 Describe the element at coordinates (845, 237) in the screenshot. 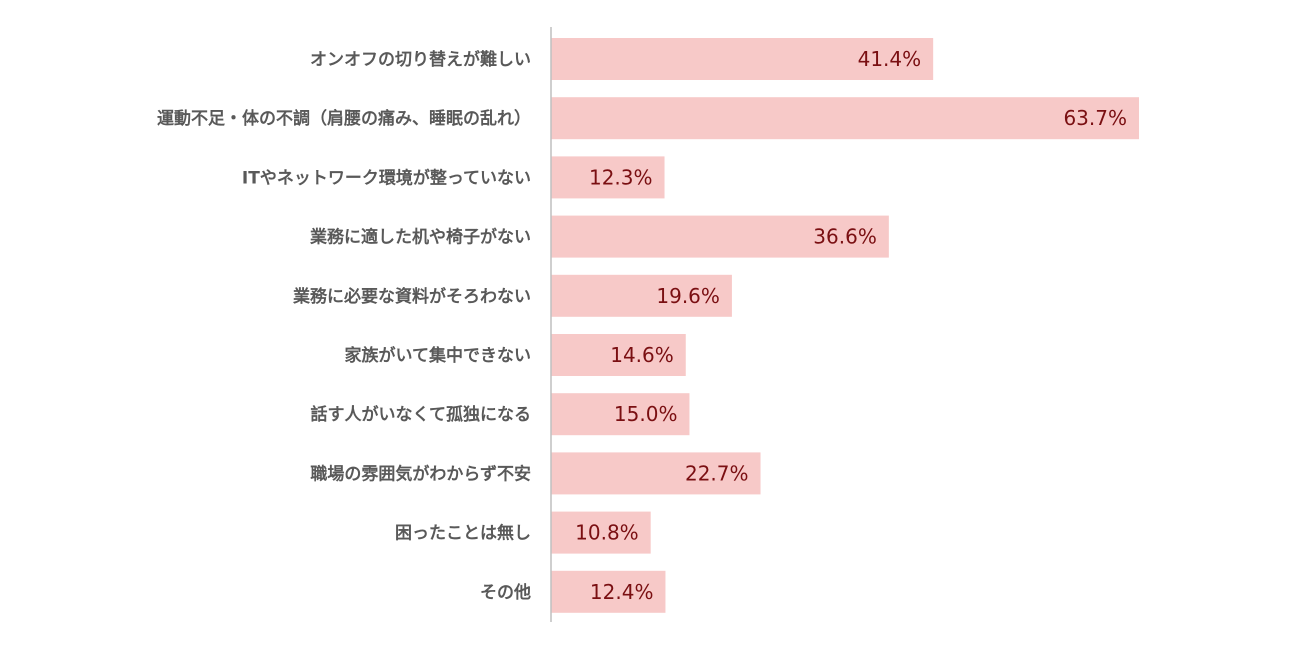

I see `value-label-4: 36.6%` at that location.